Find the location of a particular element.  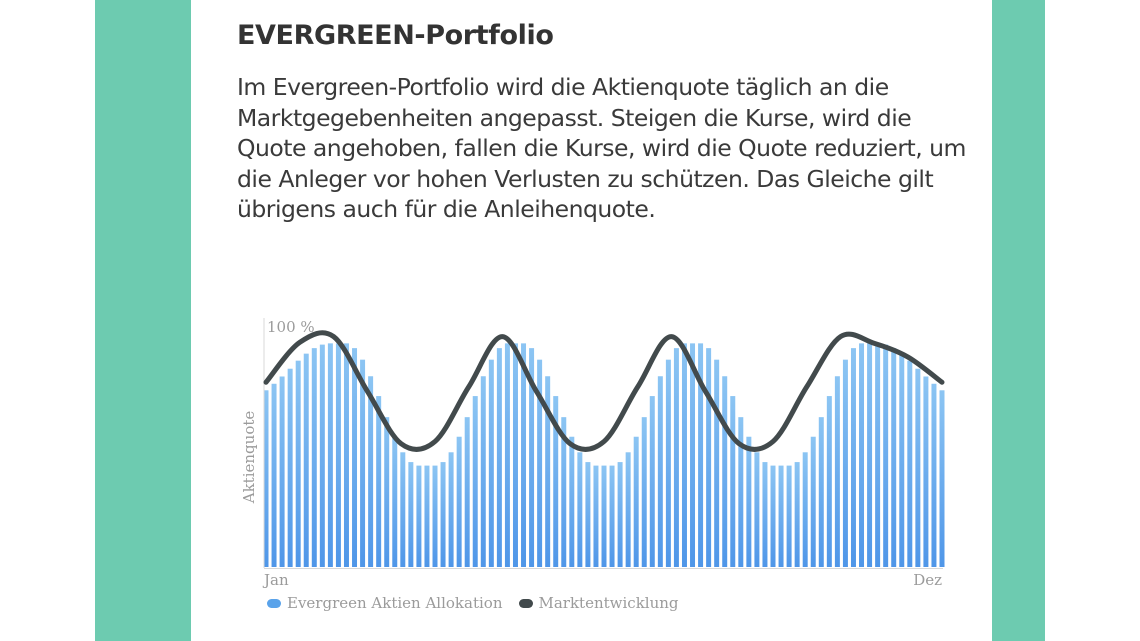

legend-label-line: Marktentwicklung is located at coordinates (608, 603).